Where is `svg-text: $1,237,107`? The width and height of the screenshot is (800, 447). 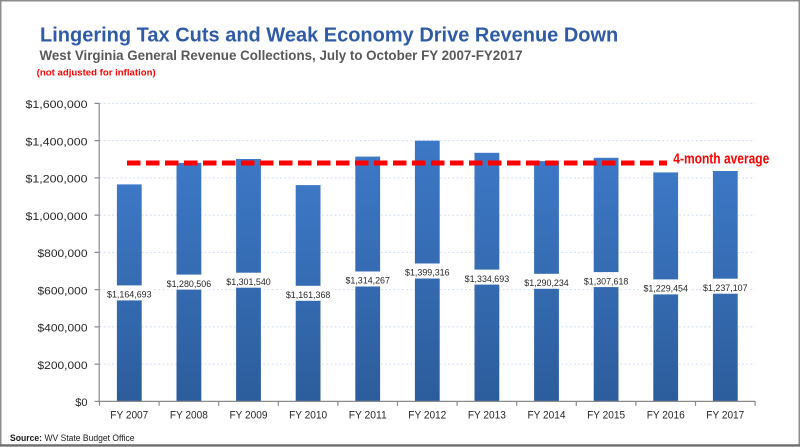 svg-text: $1,237,107 is located at coordinates (725, 288).